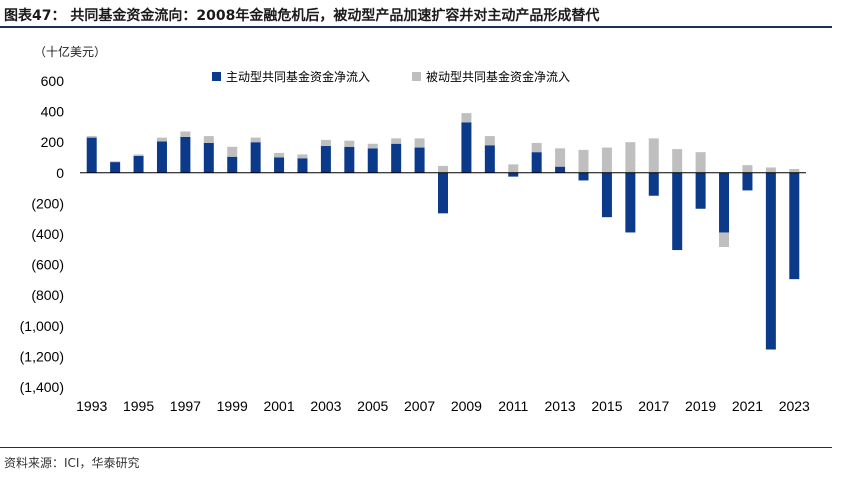 The image size is (846, 478). Describe the element at coordinates (583, 161) in the screenshot. I see `passive-fund-bar-2014` at that location.